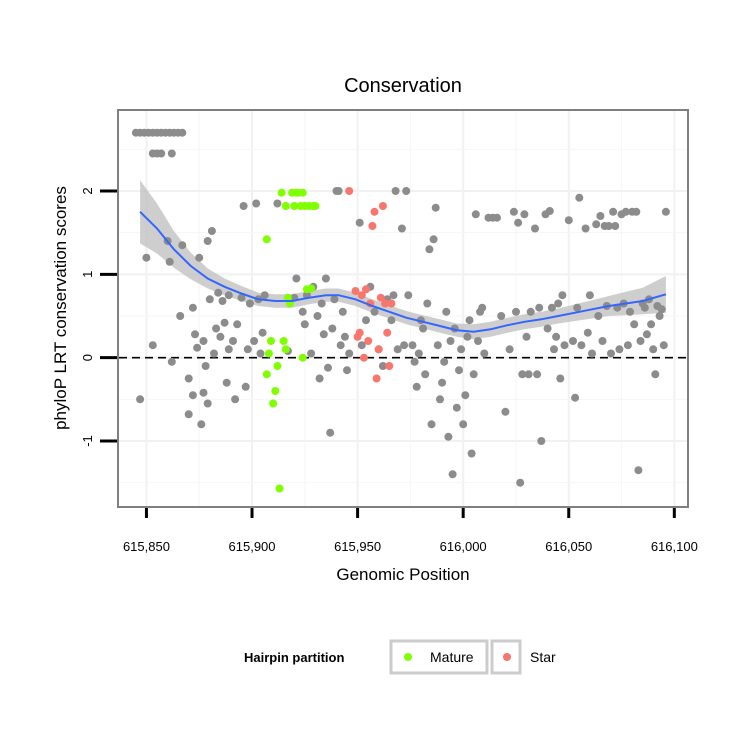  I want to click on smooth-curve, so click(403, 272).